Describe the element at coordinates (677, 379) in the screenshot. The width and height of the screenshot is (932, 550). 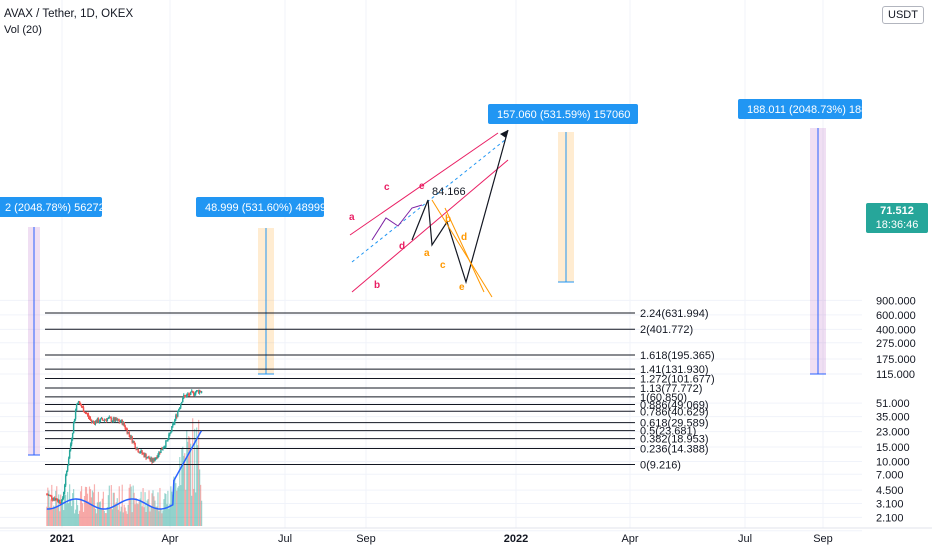
I see `fib-level-label: 1.272(101.677)` at that location.